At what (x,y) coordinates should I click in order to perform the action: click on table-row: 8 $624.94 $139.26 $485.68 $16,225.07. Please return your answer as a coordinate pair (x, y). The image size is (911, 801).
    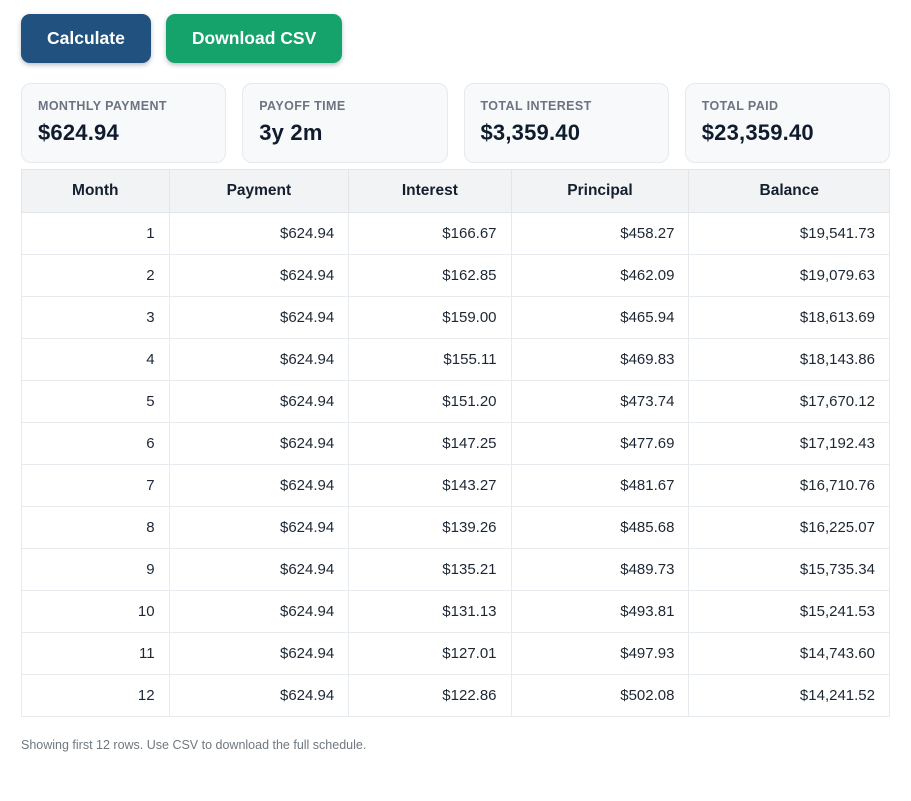
    Looking at the image, I should click on (455, 527).